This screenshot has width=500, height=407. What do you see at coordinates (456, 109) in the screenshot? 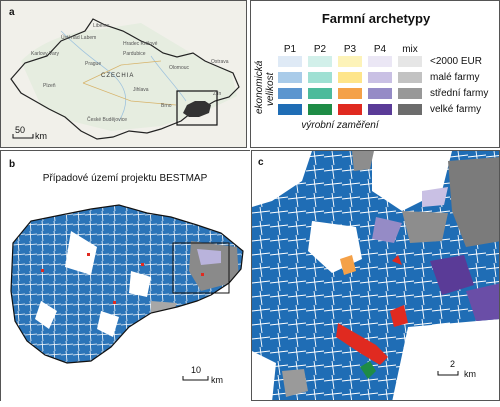
I see `legend-row-label: velké farmy` at bounding box center [456, 109].